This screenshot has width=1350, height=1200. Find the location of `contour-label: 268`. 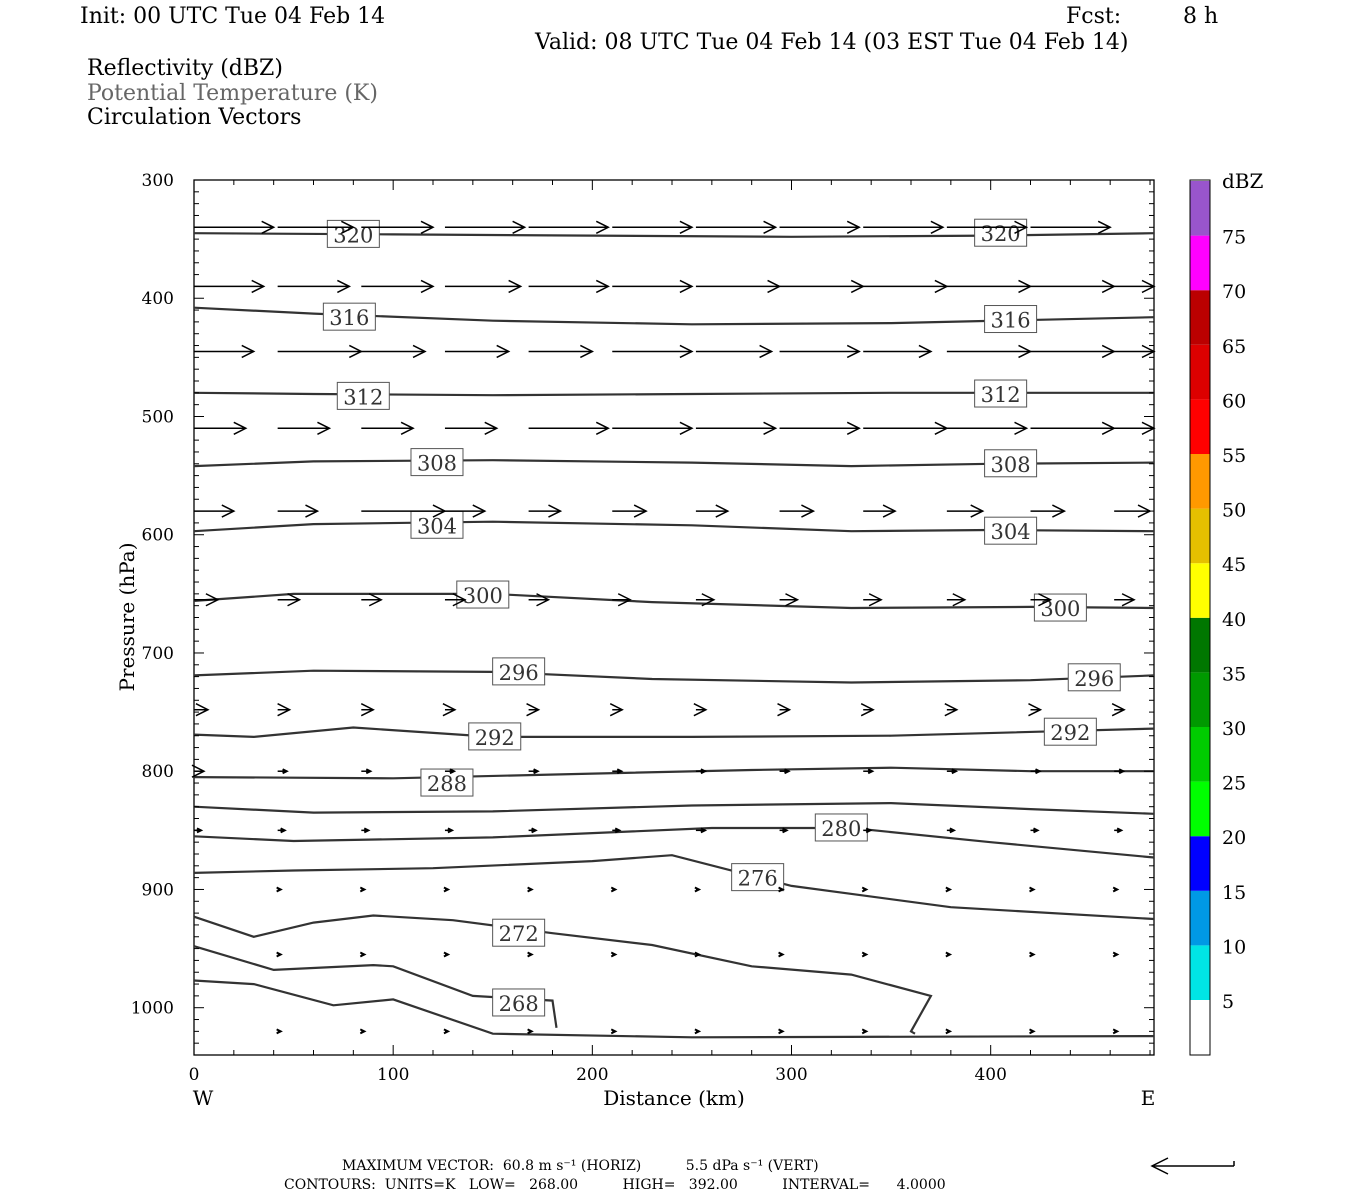

contour-label: 268 is located at coordinates (519, 1004).